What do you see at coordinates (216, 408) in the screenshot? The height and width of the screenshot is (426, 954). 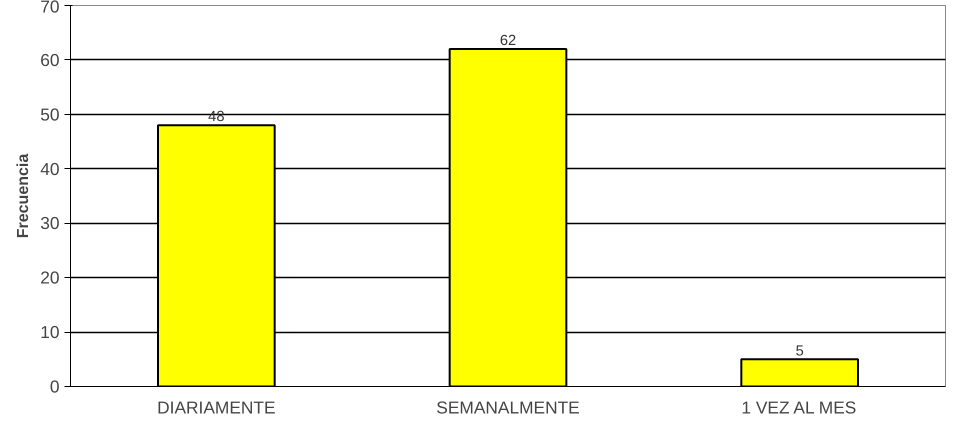 I see `x-tick-label: DIARIAMENTE` at bounding box center [216, 408].